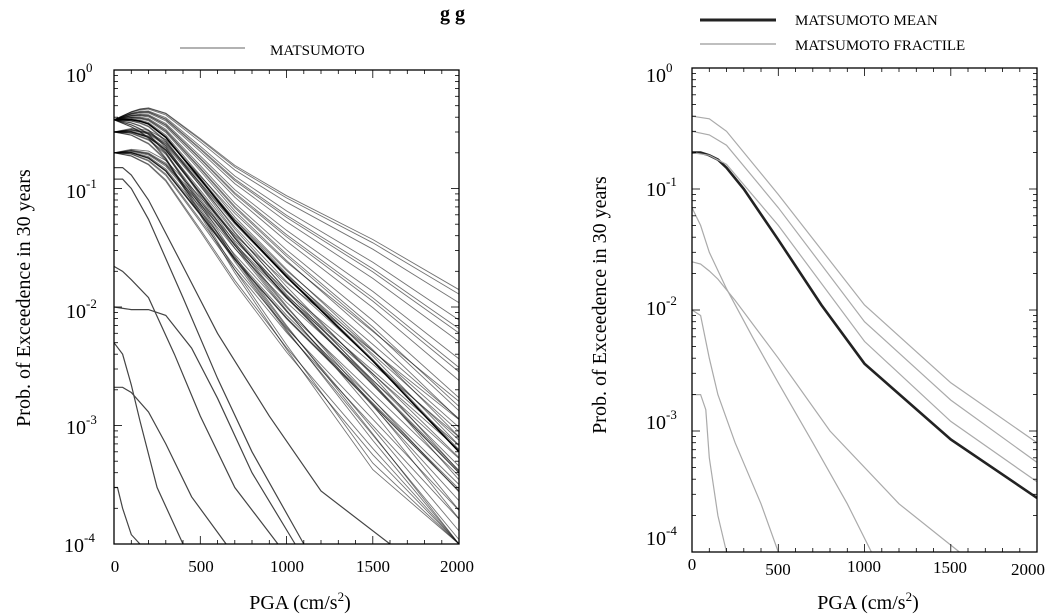 Image resolution: width=1052 pixels, height=615 pixels. I want to click on chart-left-y-axis-title: Prob. of Exceedence in 30 years, so click(24, 298).